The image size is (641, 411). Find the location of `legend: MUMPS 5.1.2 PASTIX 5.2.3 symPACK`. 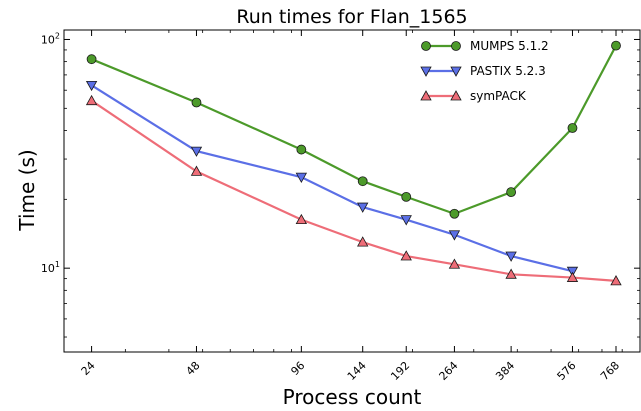

legend: MUMPS 5.1.2 PASTIX 5.2.3 symPACK is located at coordinates (484, 71).